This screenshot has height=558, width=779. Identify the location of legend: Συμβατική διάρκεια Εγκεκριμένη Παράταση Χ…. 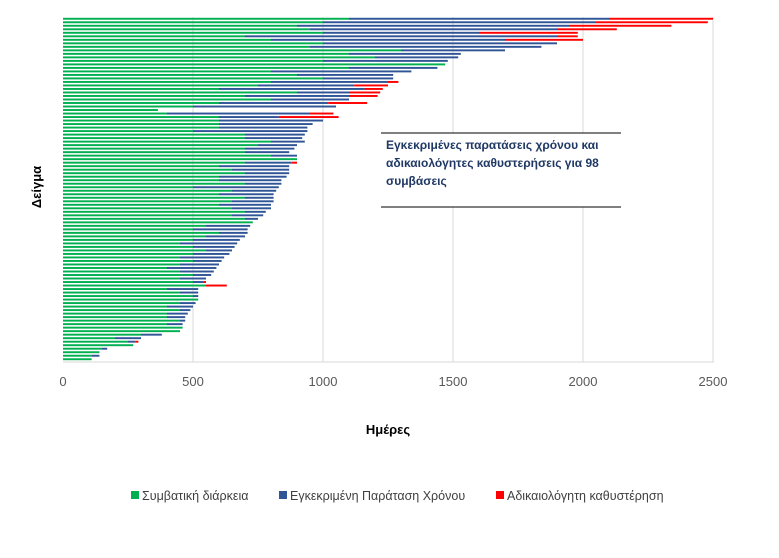
(397, 496).